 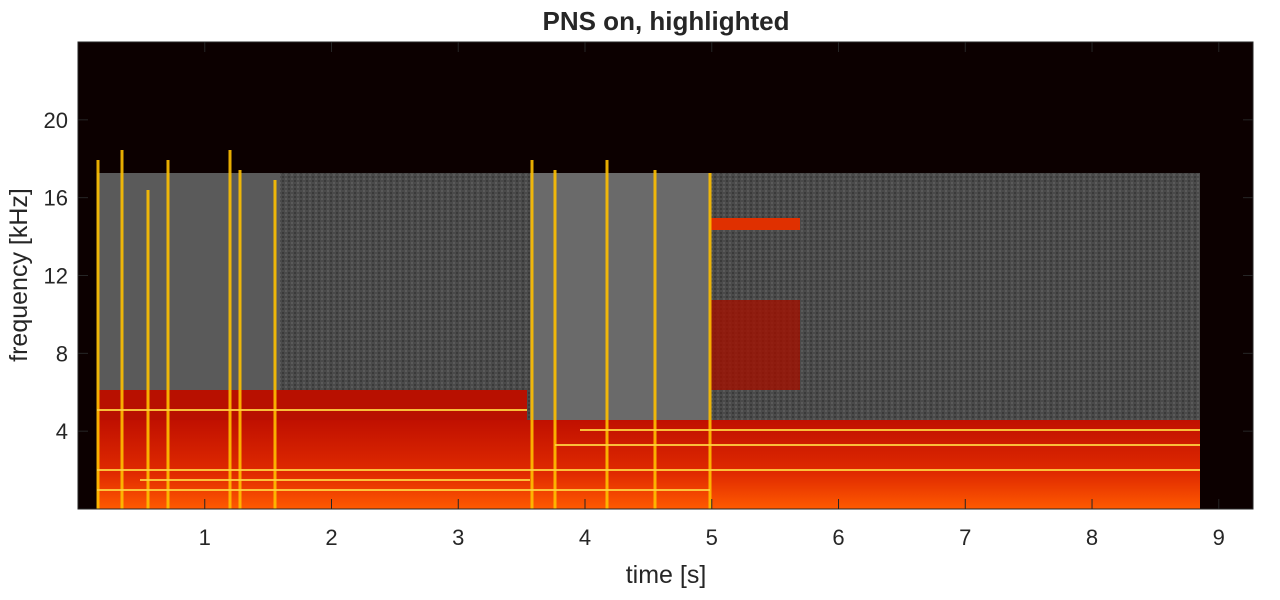 What do you see at coordinates (1219, 537) in the screenshot?
I see `x-tick-label: 9` at bounding box center [1219, 537].